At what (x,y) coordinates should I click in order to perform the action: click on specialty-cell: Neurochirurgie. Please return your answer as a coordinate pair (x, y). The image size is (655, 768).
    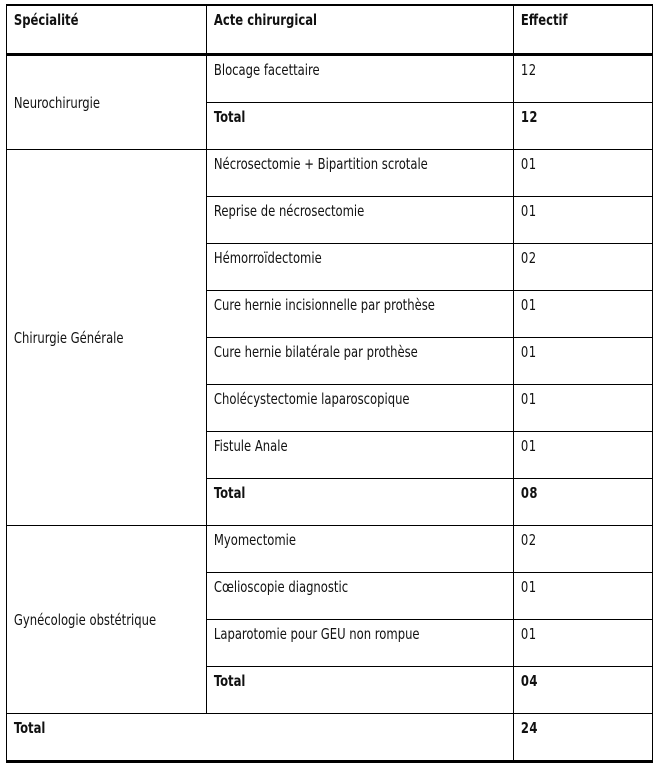
    Looking at the image, I should click on (106, 102).